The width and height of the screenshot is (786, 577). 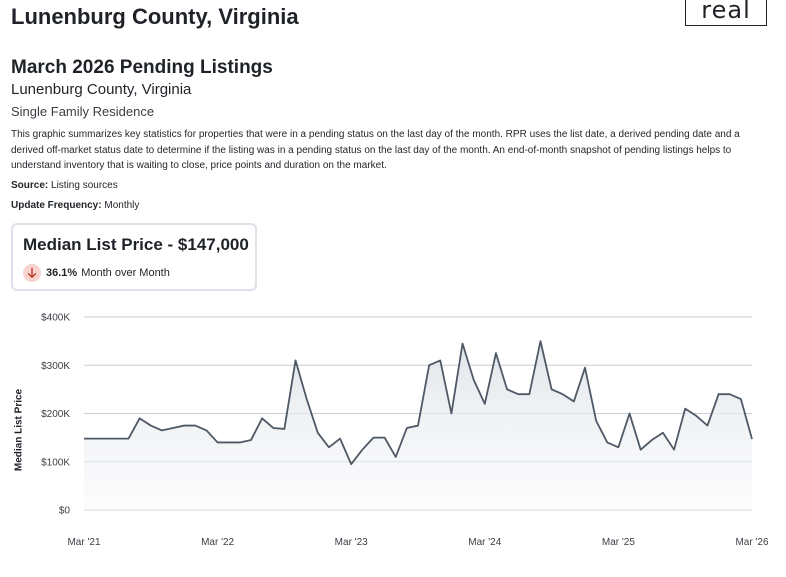 I want to click on y-tick-label: $300K, so click(x=55, y=366).